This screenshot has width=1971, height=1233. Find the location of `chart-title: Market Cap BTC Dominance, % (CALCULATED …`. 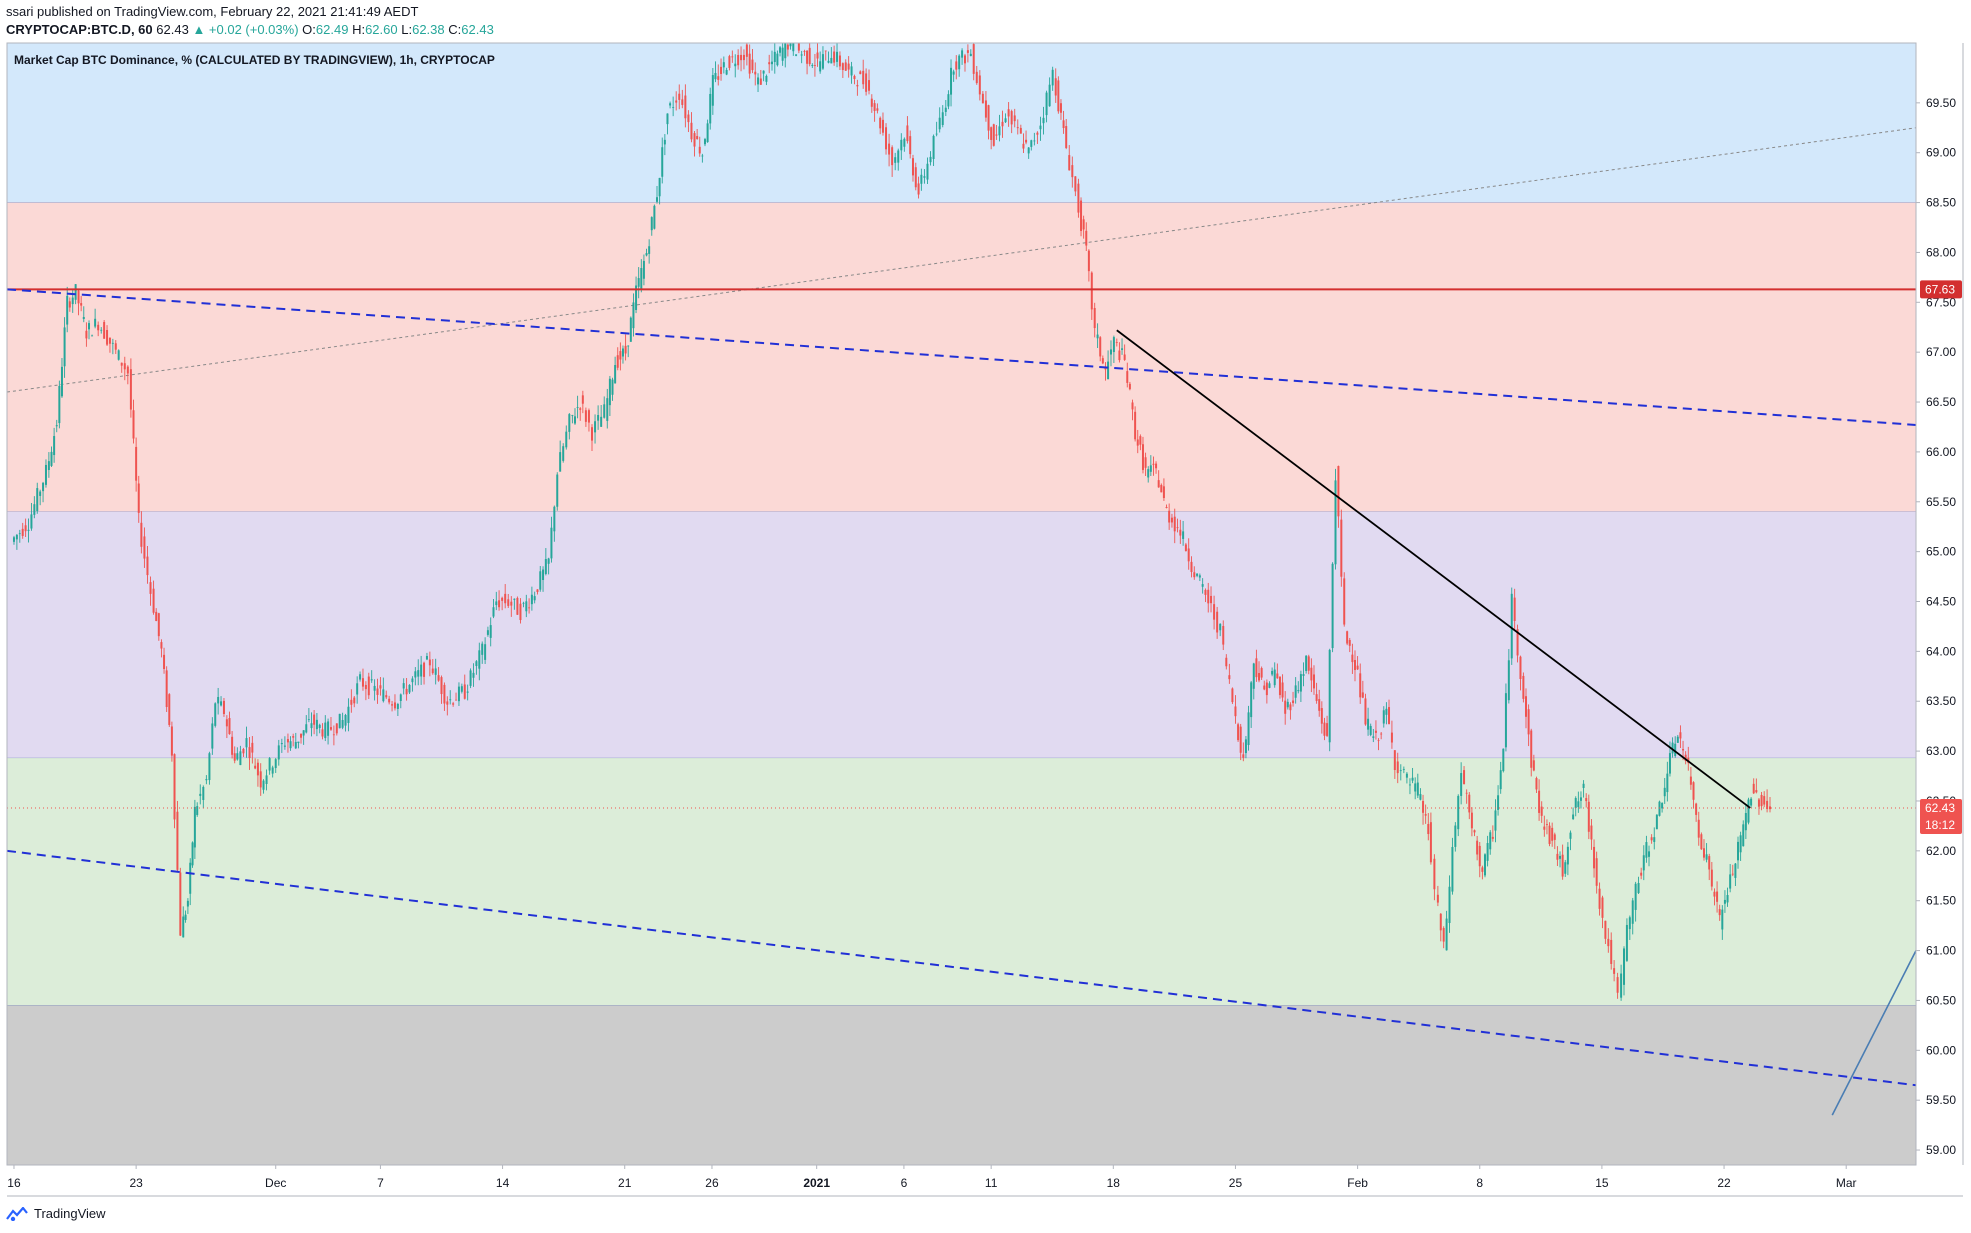

chart-title: Market Cap BTC Dominance, % (CALCULATED … is located at coordinates (254, 60).